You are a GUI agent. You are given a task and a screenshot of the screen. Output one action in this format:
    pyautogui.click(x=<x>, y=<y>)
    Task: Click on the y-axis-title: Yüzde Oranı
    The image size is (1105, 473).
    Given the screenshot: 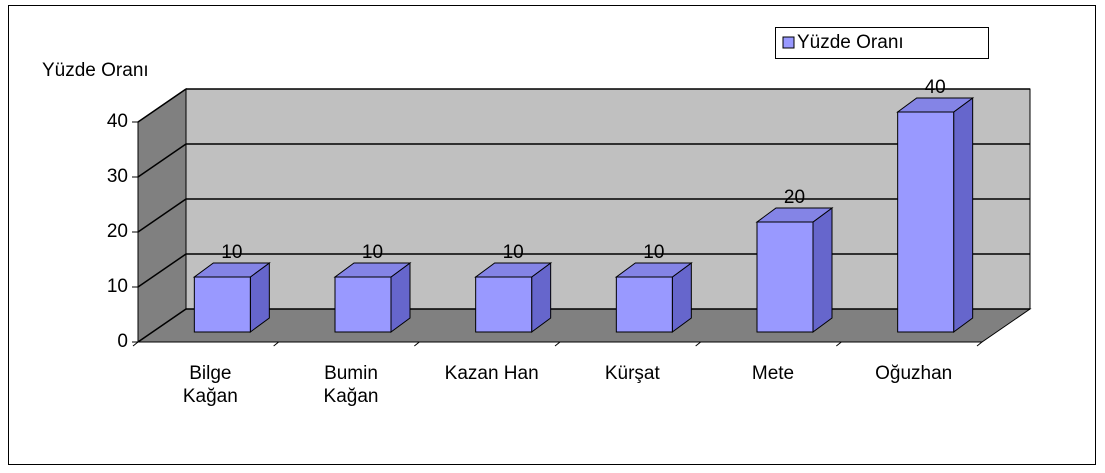 What is the action you would take?
    pyautogui.click(x=95, y=70)
    